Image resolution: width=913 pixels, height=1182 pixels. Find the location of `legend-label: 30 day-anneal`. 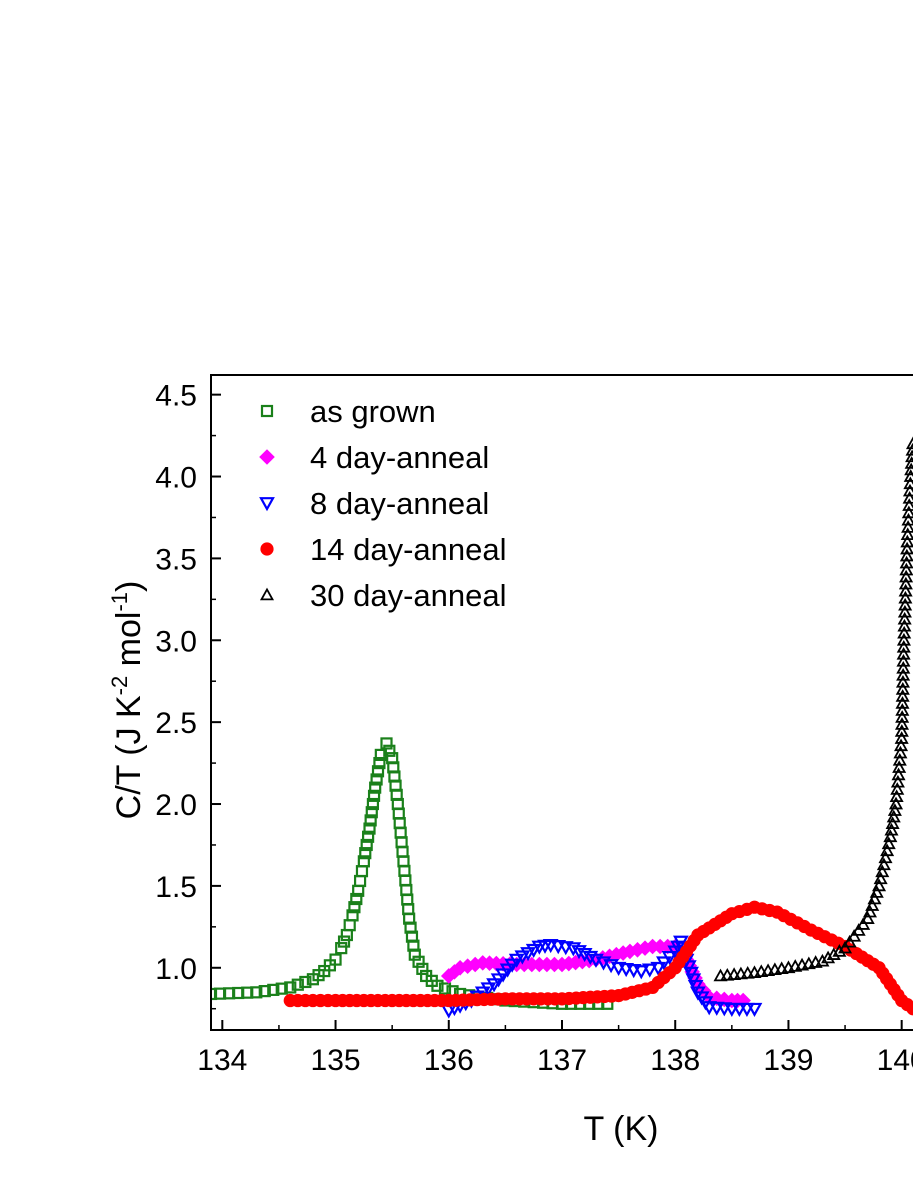

legend-label: 30 day-anneal is located at coordinates (408, 595).